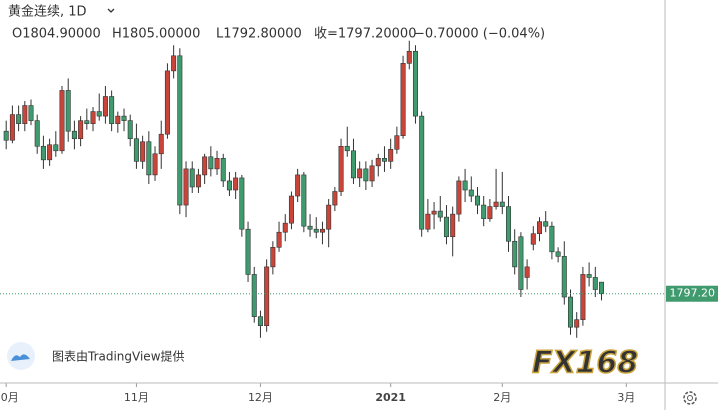 The width and height of the screenshot is (718, 410). Describe the element at coordinates (156, 34) in the screenshot. I see `ohlc-value: H1805.00000` at that location.